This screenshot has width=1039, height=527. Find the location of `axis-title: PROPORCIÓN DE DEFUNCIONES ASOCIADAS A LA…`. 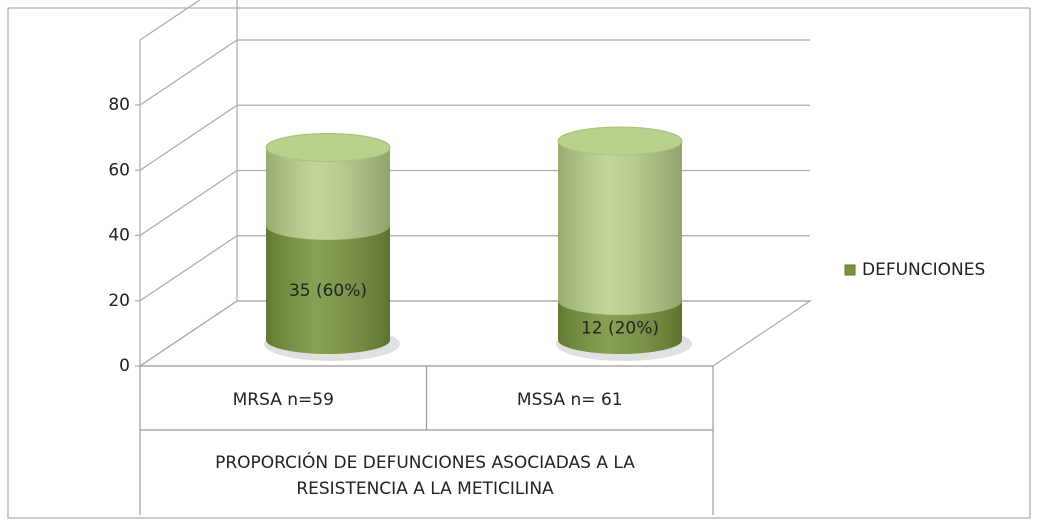

axis-title: PROPORCIÓN DE DEFUNCIONES ASOCIADAS A LA… is located at coordinates (425, 476).